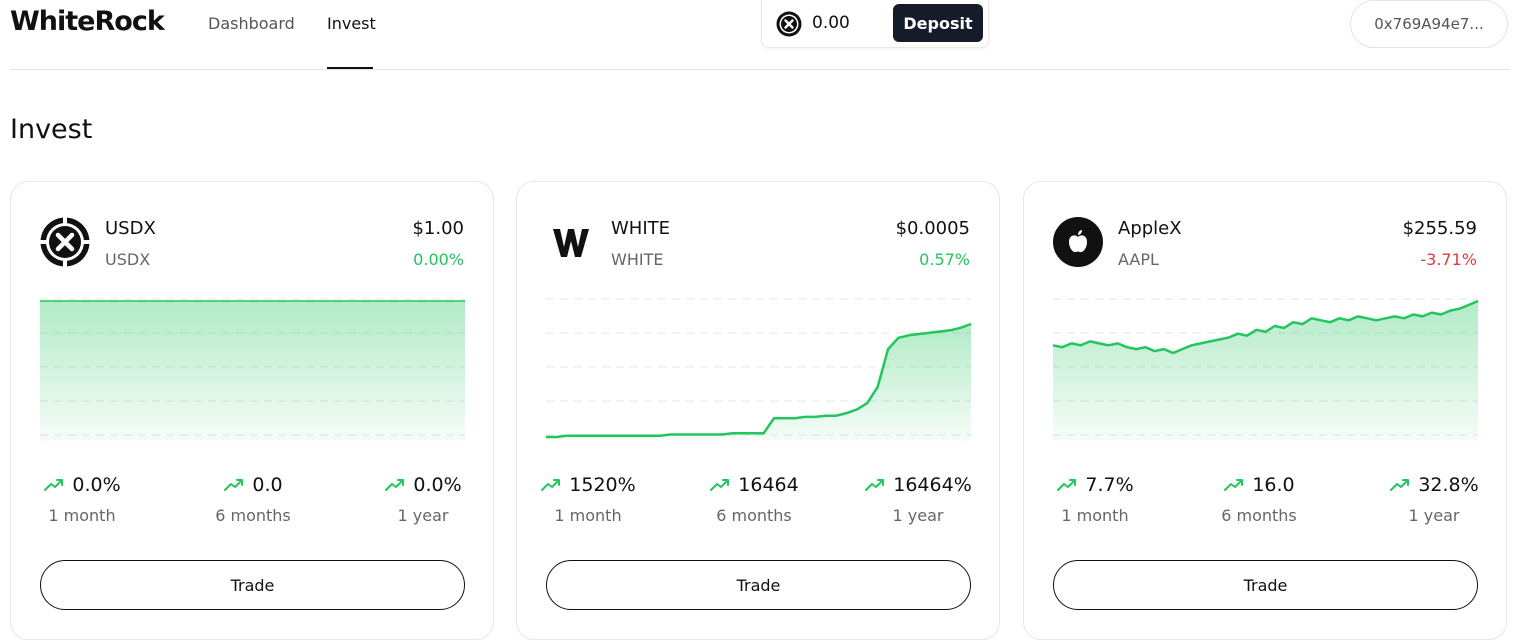  Describe the element at coordinates (1078, 242) in the screenshot. I see `apple-icon` at that location.